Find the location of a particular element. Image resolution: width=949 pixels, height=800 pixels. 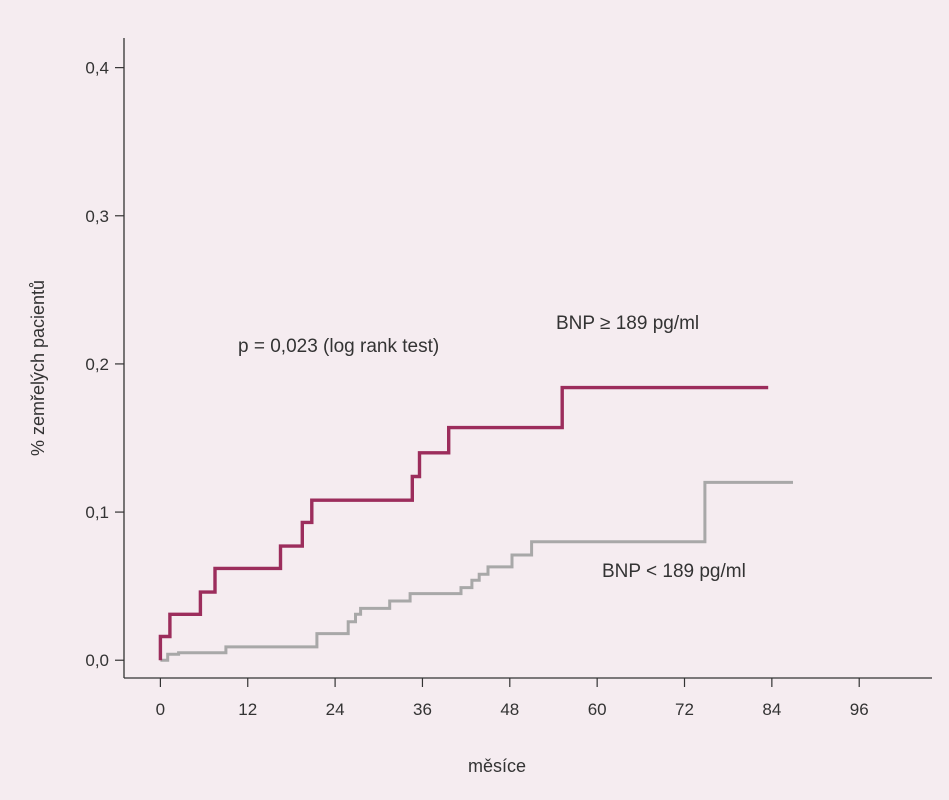

p-value-annotation: p = 0,023 (log rank test) is located at coordinates (338, 346).